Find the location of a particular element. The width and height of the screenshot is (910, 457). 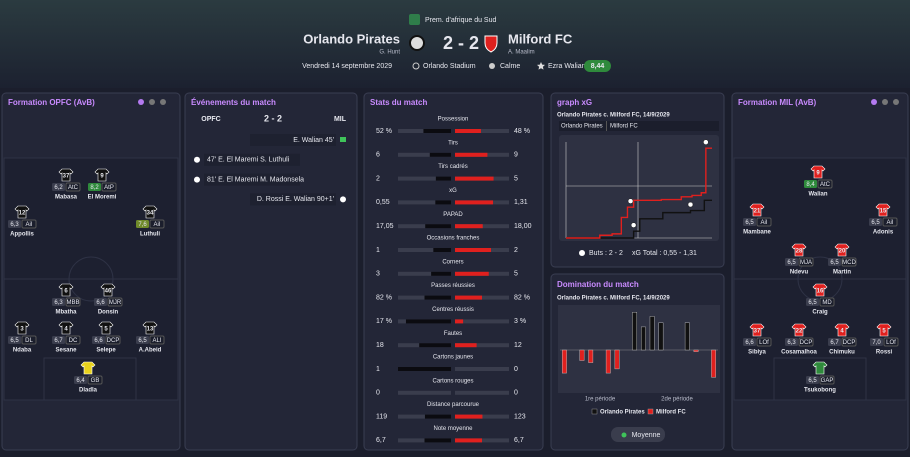

stat-label: PAPAD is located at coordinates (453, 215).